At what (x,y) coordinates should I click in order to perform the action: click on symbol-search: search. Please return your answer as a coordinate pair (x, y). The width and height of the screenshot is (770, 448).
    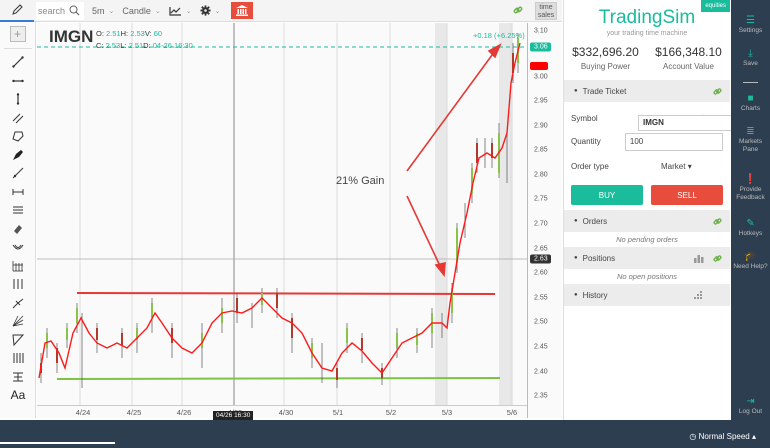
    Looking at the image, I should click on (60, 10).